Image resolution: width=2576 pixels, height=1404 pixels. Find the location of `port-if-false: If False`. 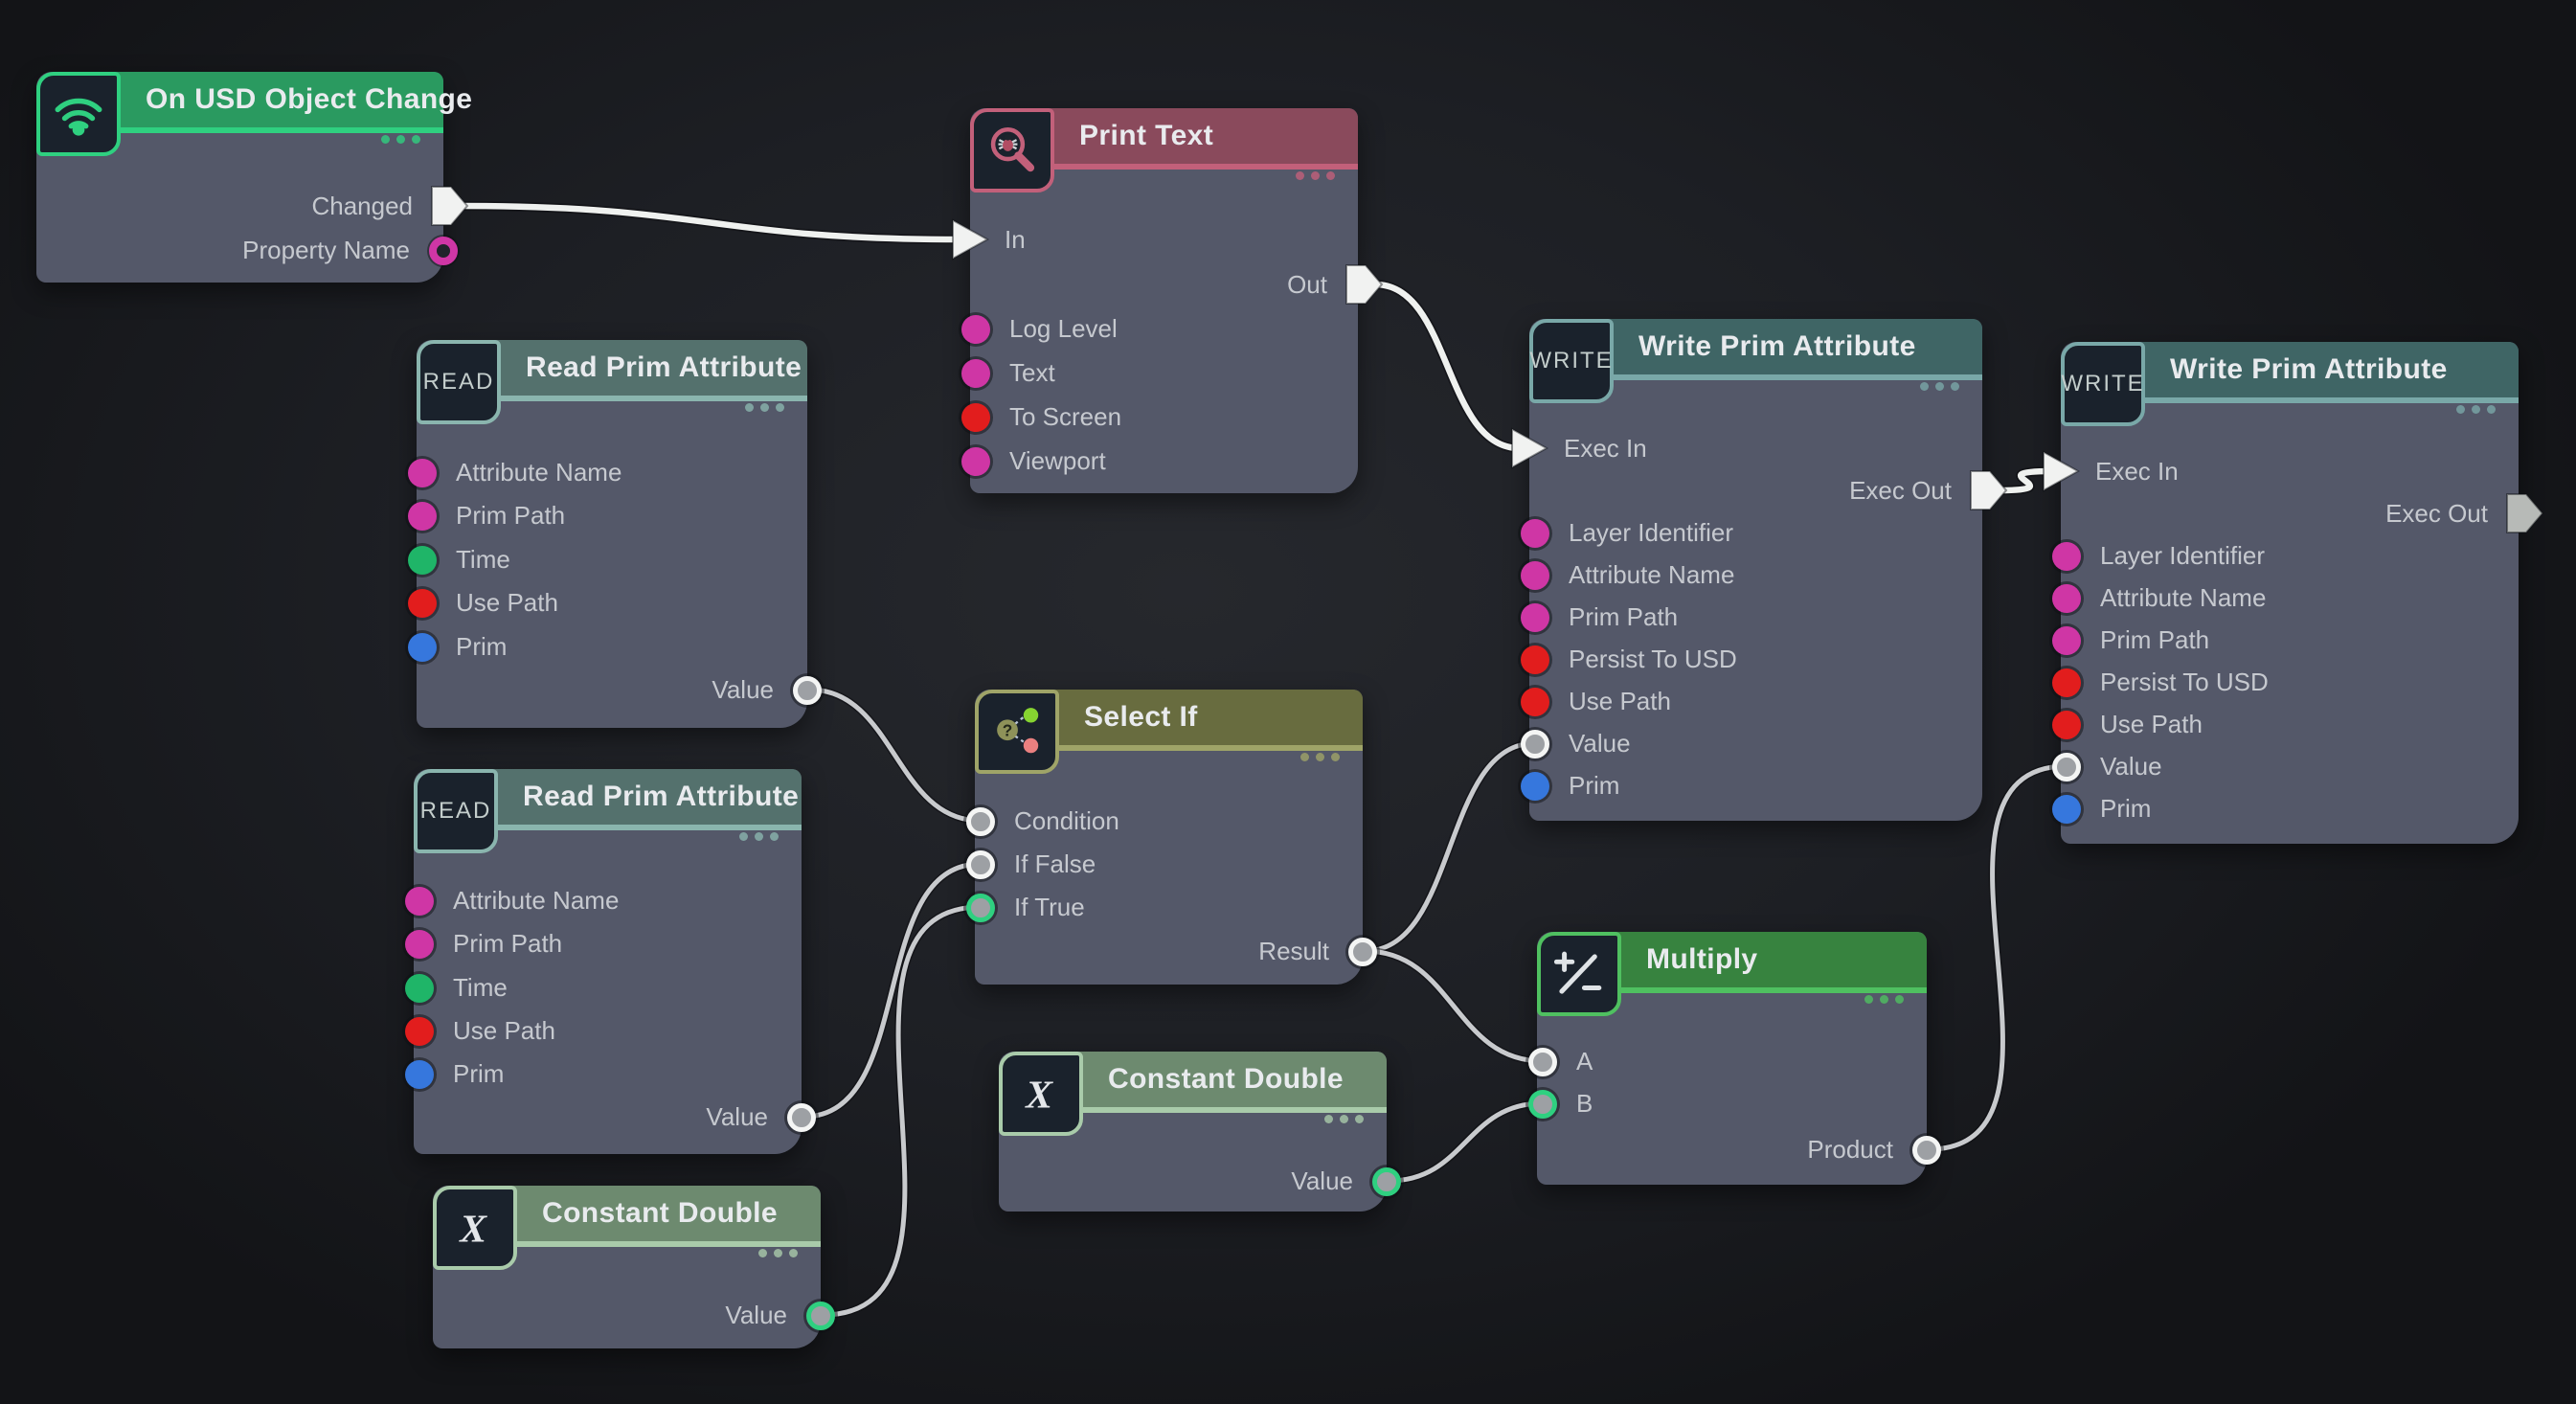

port-if-false: If False is located at coordinates (1031, 864).